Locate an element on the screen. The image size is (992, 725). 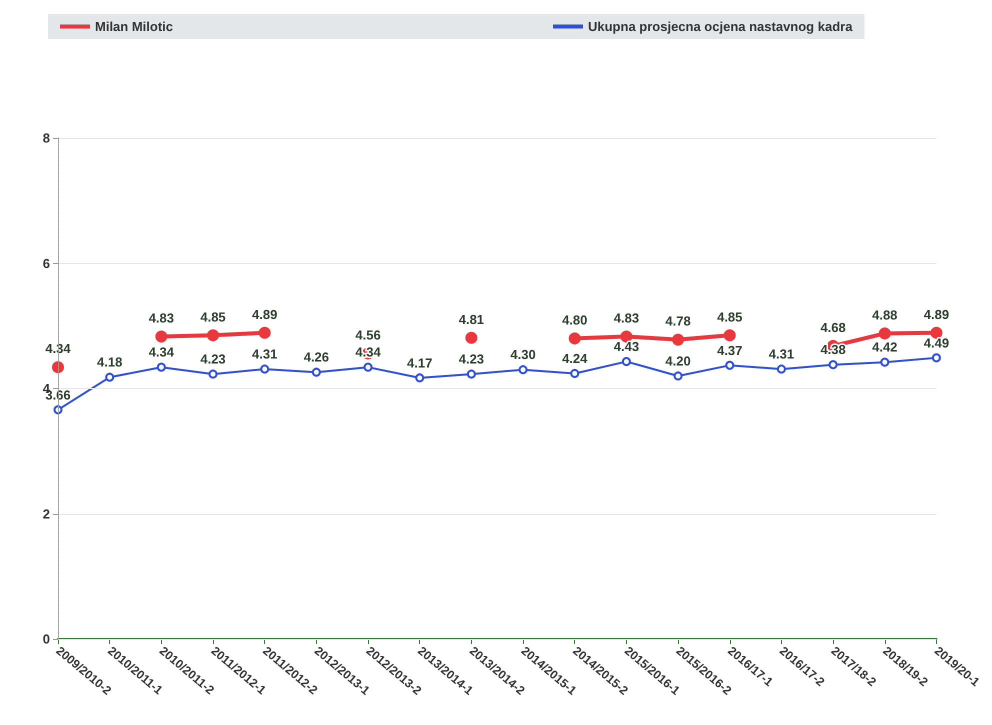
data-label: 4.38 is located at coordinates (833, 350).